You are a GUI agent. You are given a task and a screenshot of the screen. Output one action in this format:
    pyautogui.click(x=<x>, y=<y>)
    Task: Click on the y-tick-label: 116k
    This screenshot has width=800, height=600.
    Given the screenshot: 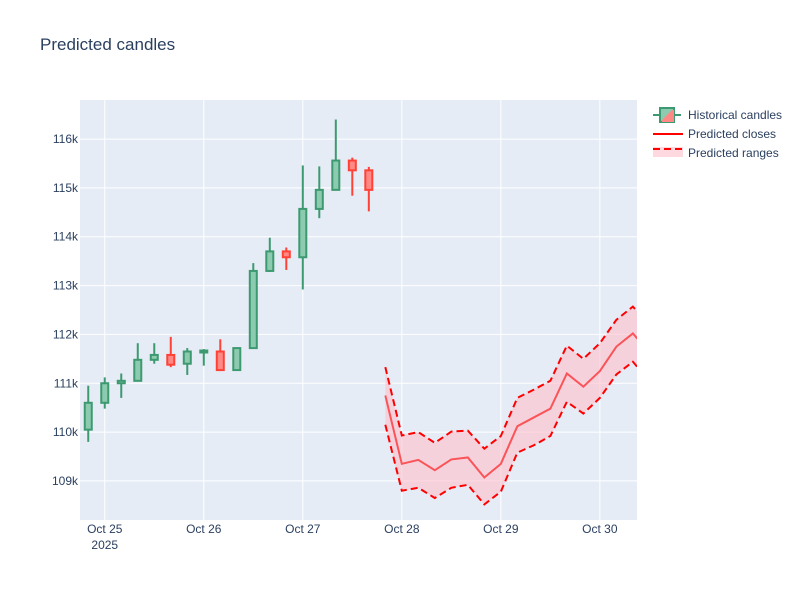 What is the action you would take?
    pyautogui.click(x=66, y=139)
    